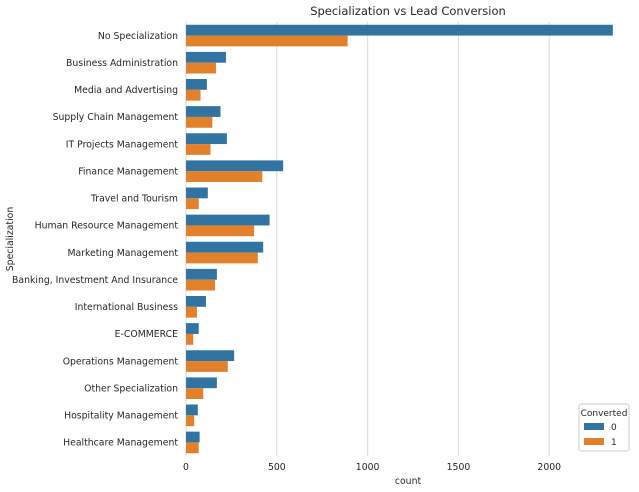 This screenshot has width=639, height=492. I want to click on y-tick-label-2: Media and Advertising, so click(126, 90).